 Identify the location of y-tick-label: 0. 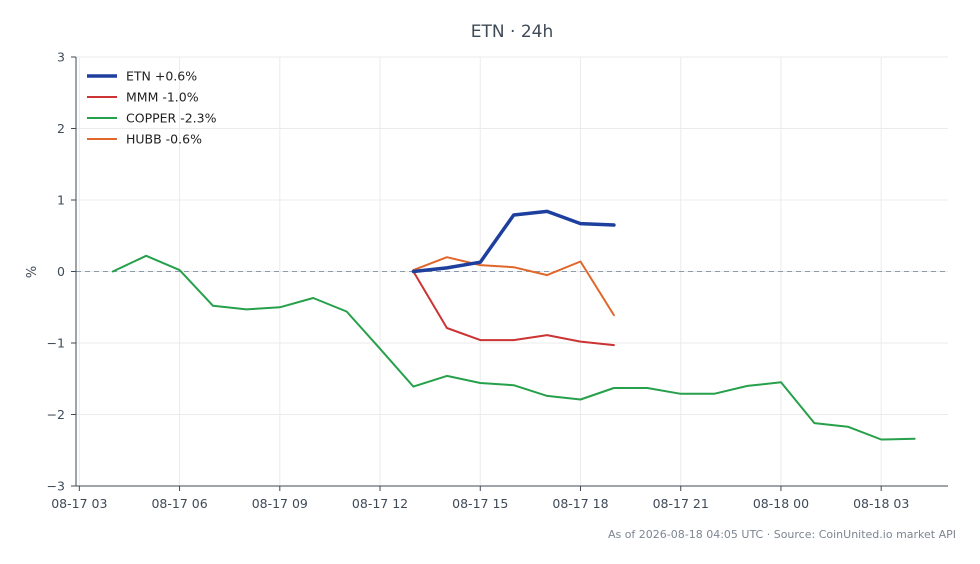
(61, 271).